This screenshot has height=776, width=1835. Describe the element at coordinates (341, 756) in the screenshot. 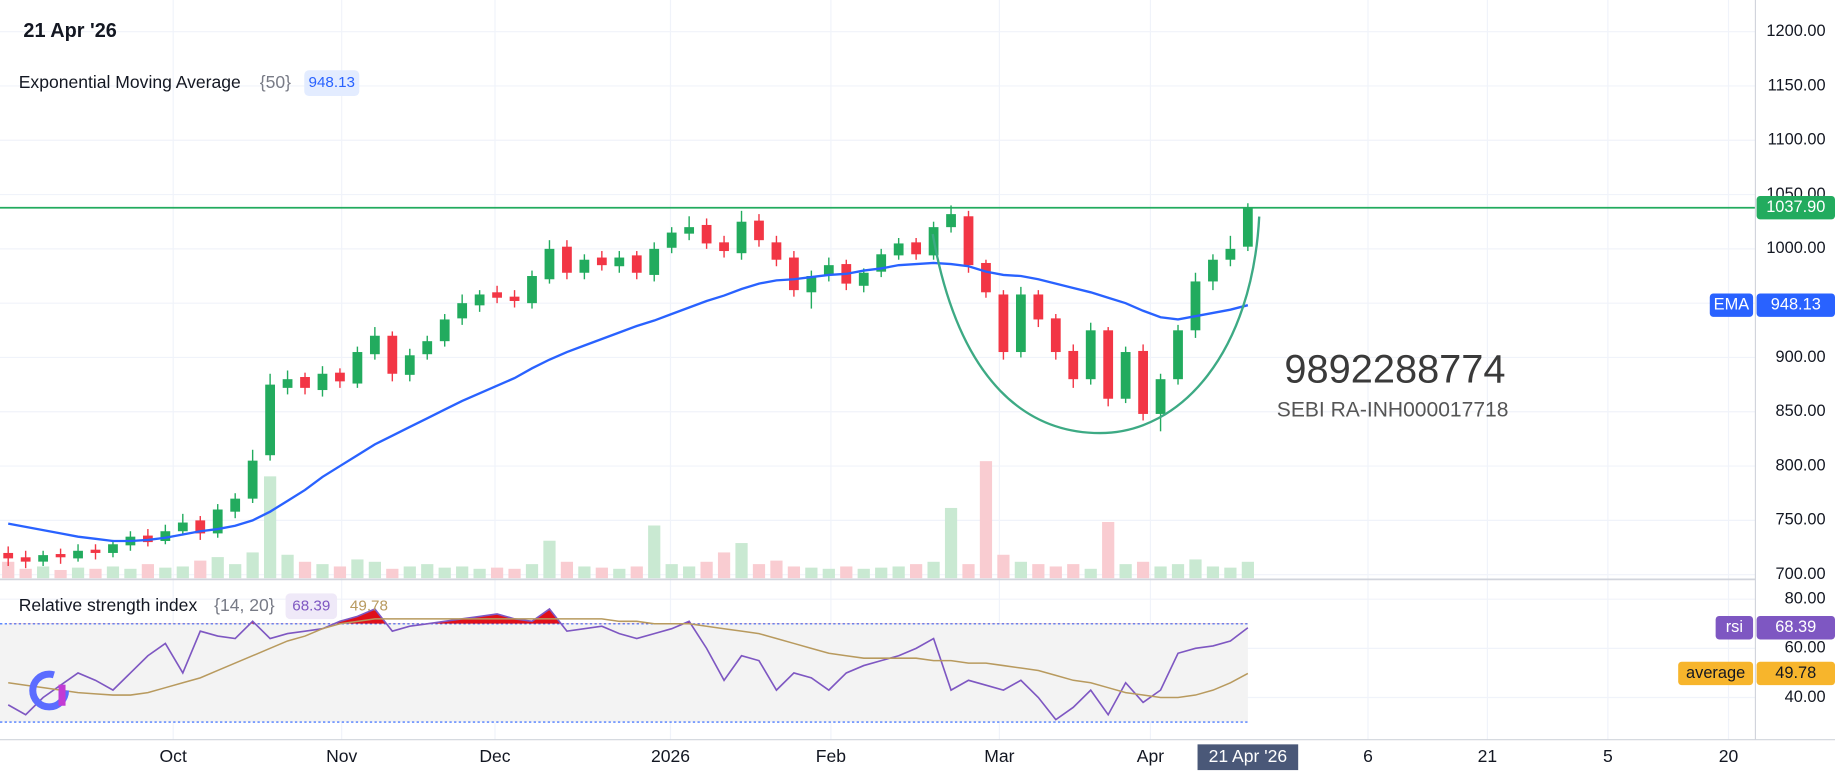

I see `x-tick-label: Nov` at that location.